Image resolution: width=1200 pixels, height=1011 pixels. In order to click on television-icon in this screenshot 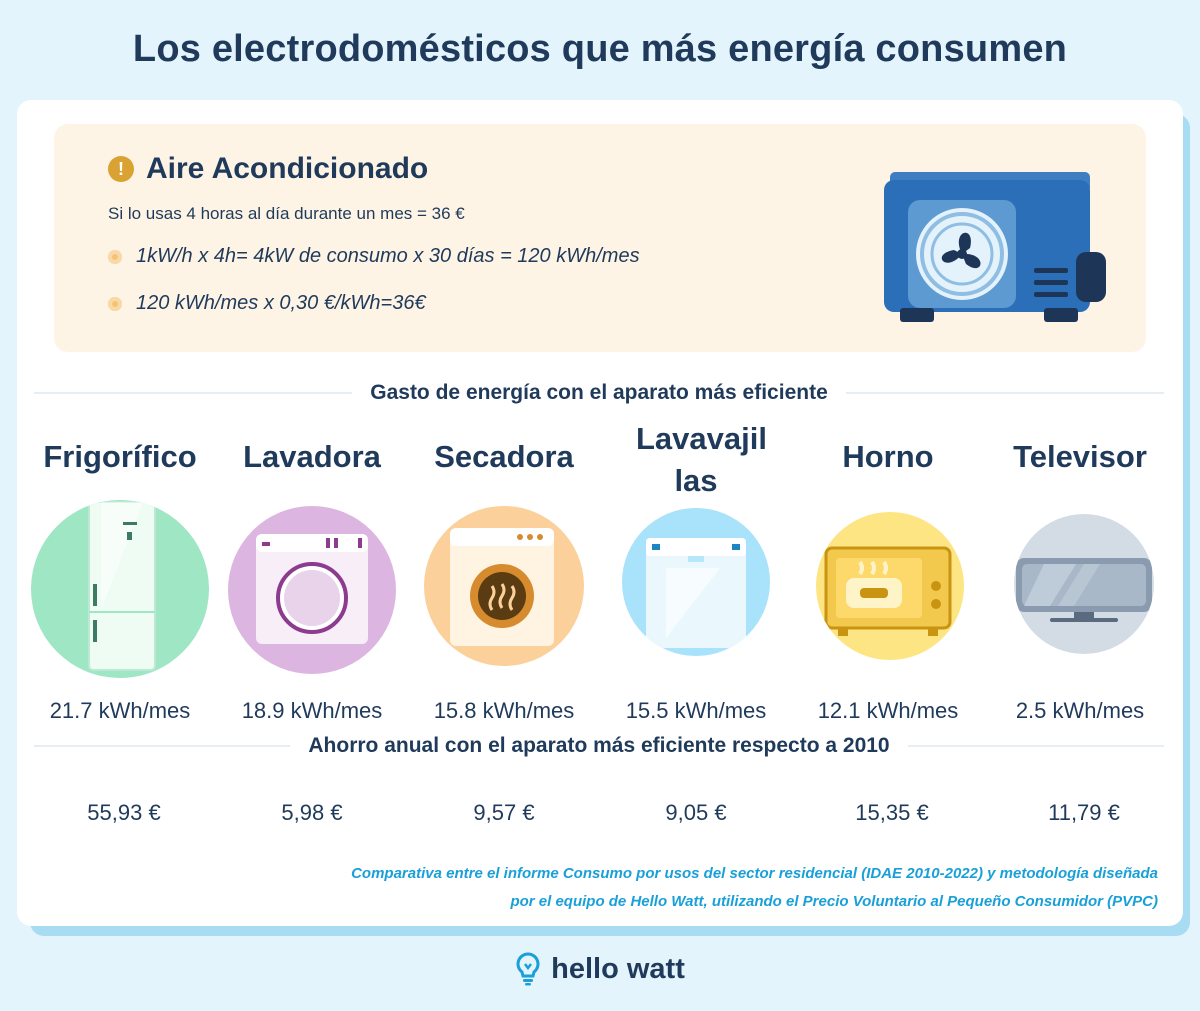, I will do `click(1084, 584)`.